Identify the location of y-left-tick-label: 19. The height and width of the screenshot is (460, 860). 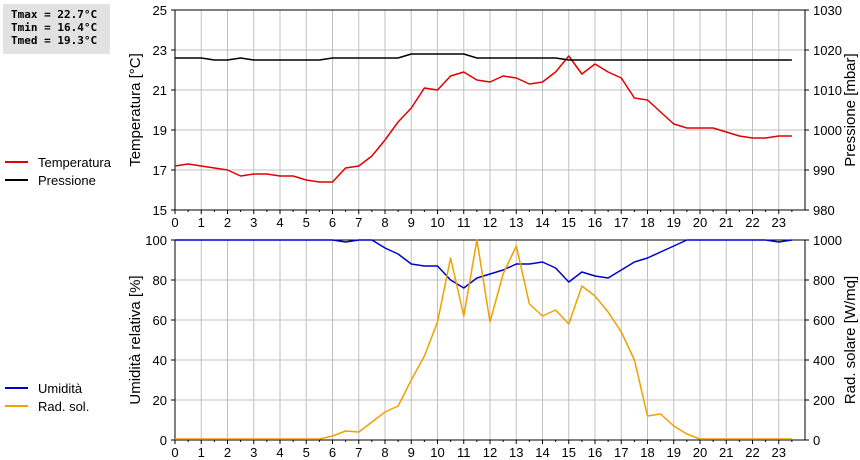
(160, 130).